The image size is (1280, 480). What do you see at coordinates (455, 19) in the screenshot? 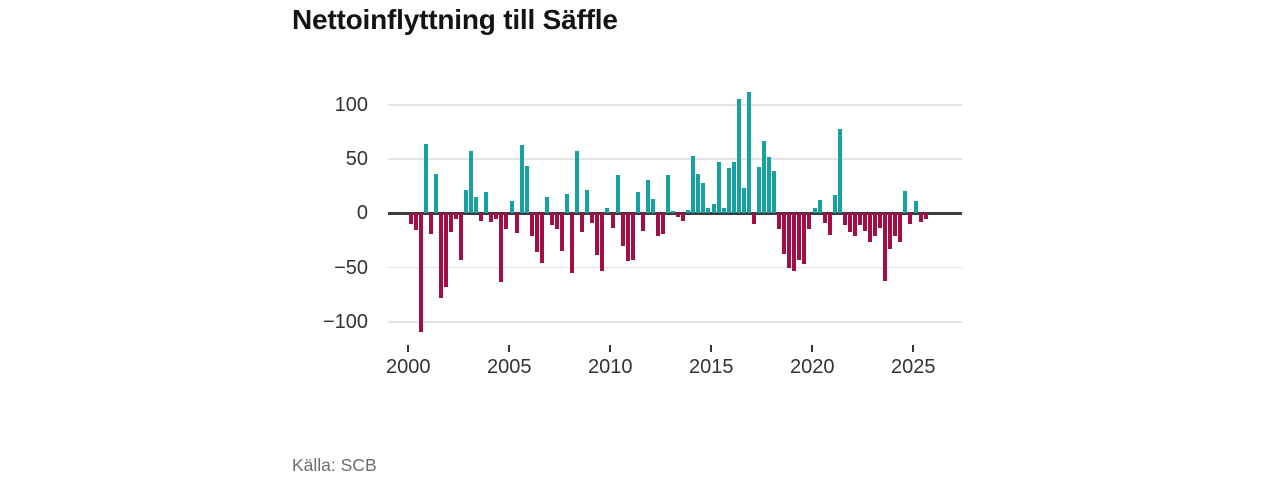
I see `chart-title: Nettoinflyttning till Säffle` at bounding box center [455, 19].